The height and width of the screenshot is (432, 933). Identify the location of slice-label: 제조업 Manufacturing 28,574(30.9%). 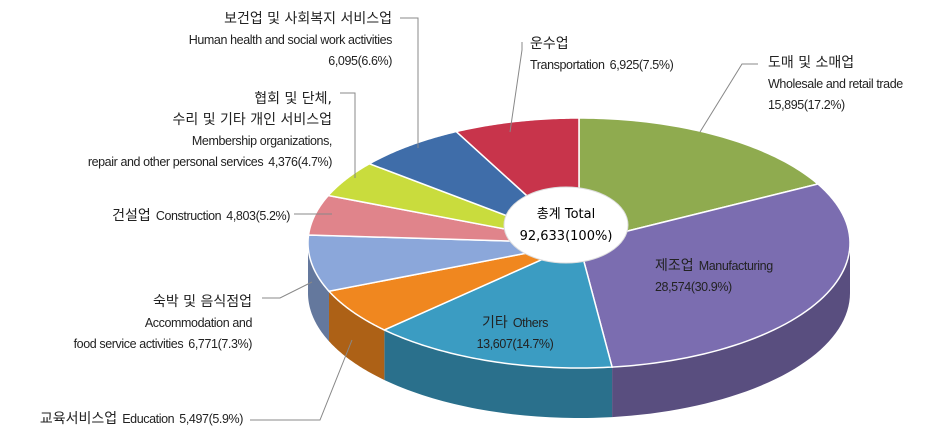
(714, 276).